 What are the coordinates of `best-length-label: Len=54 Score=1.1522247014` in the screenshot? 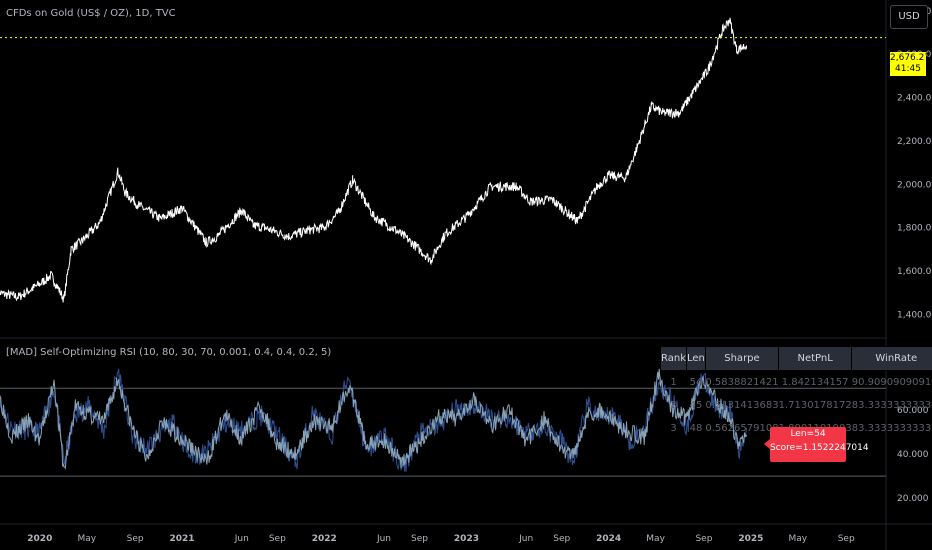 It's located at (816, 444).